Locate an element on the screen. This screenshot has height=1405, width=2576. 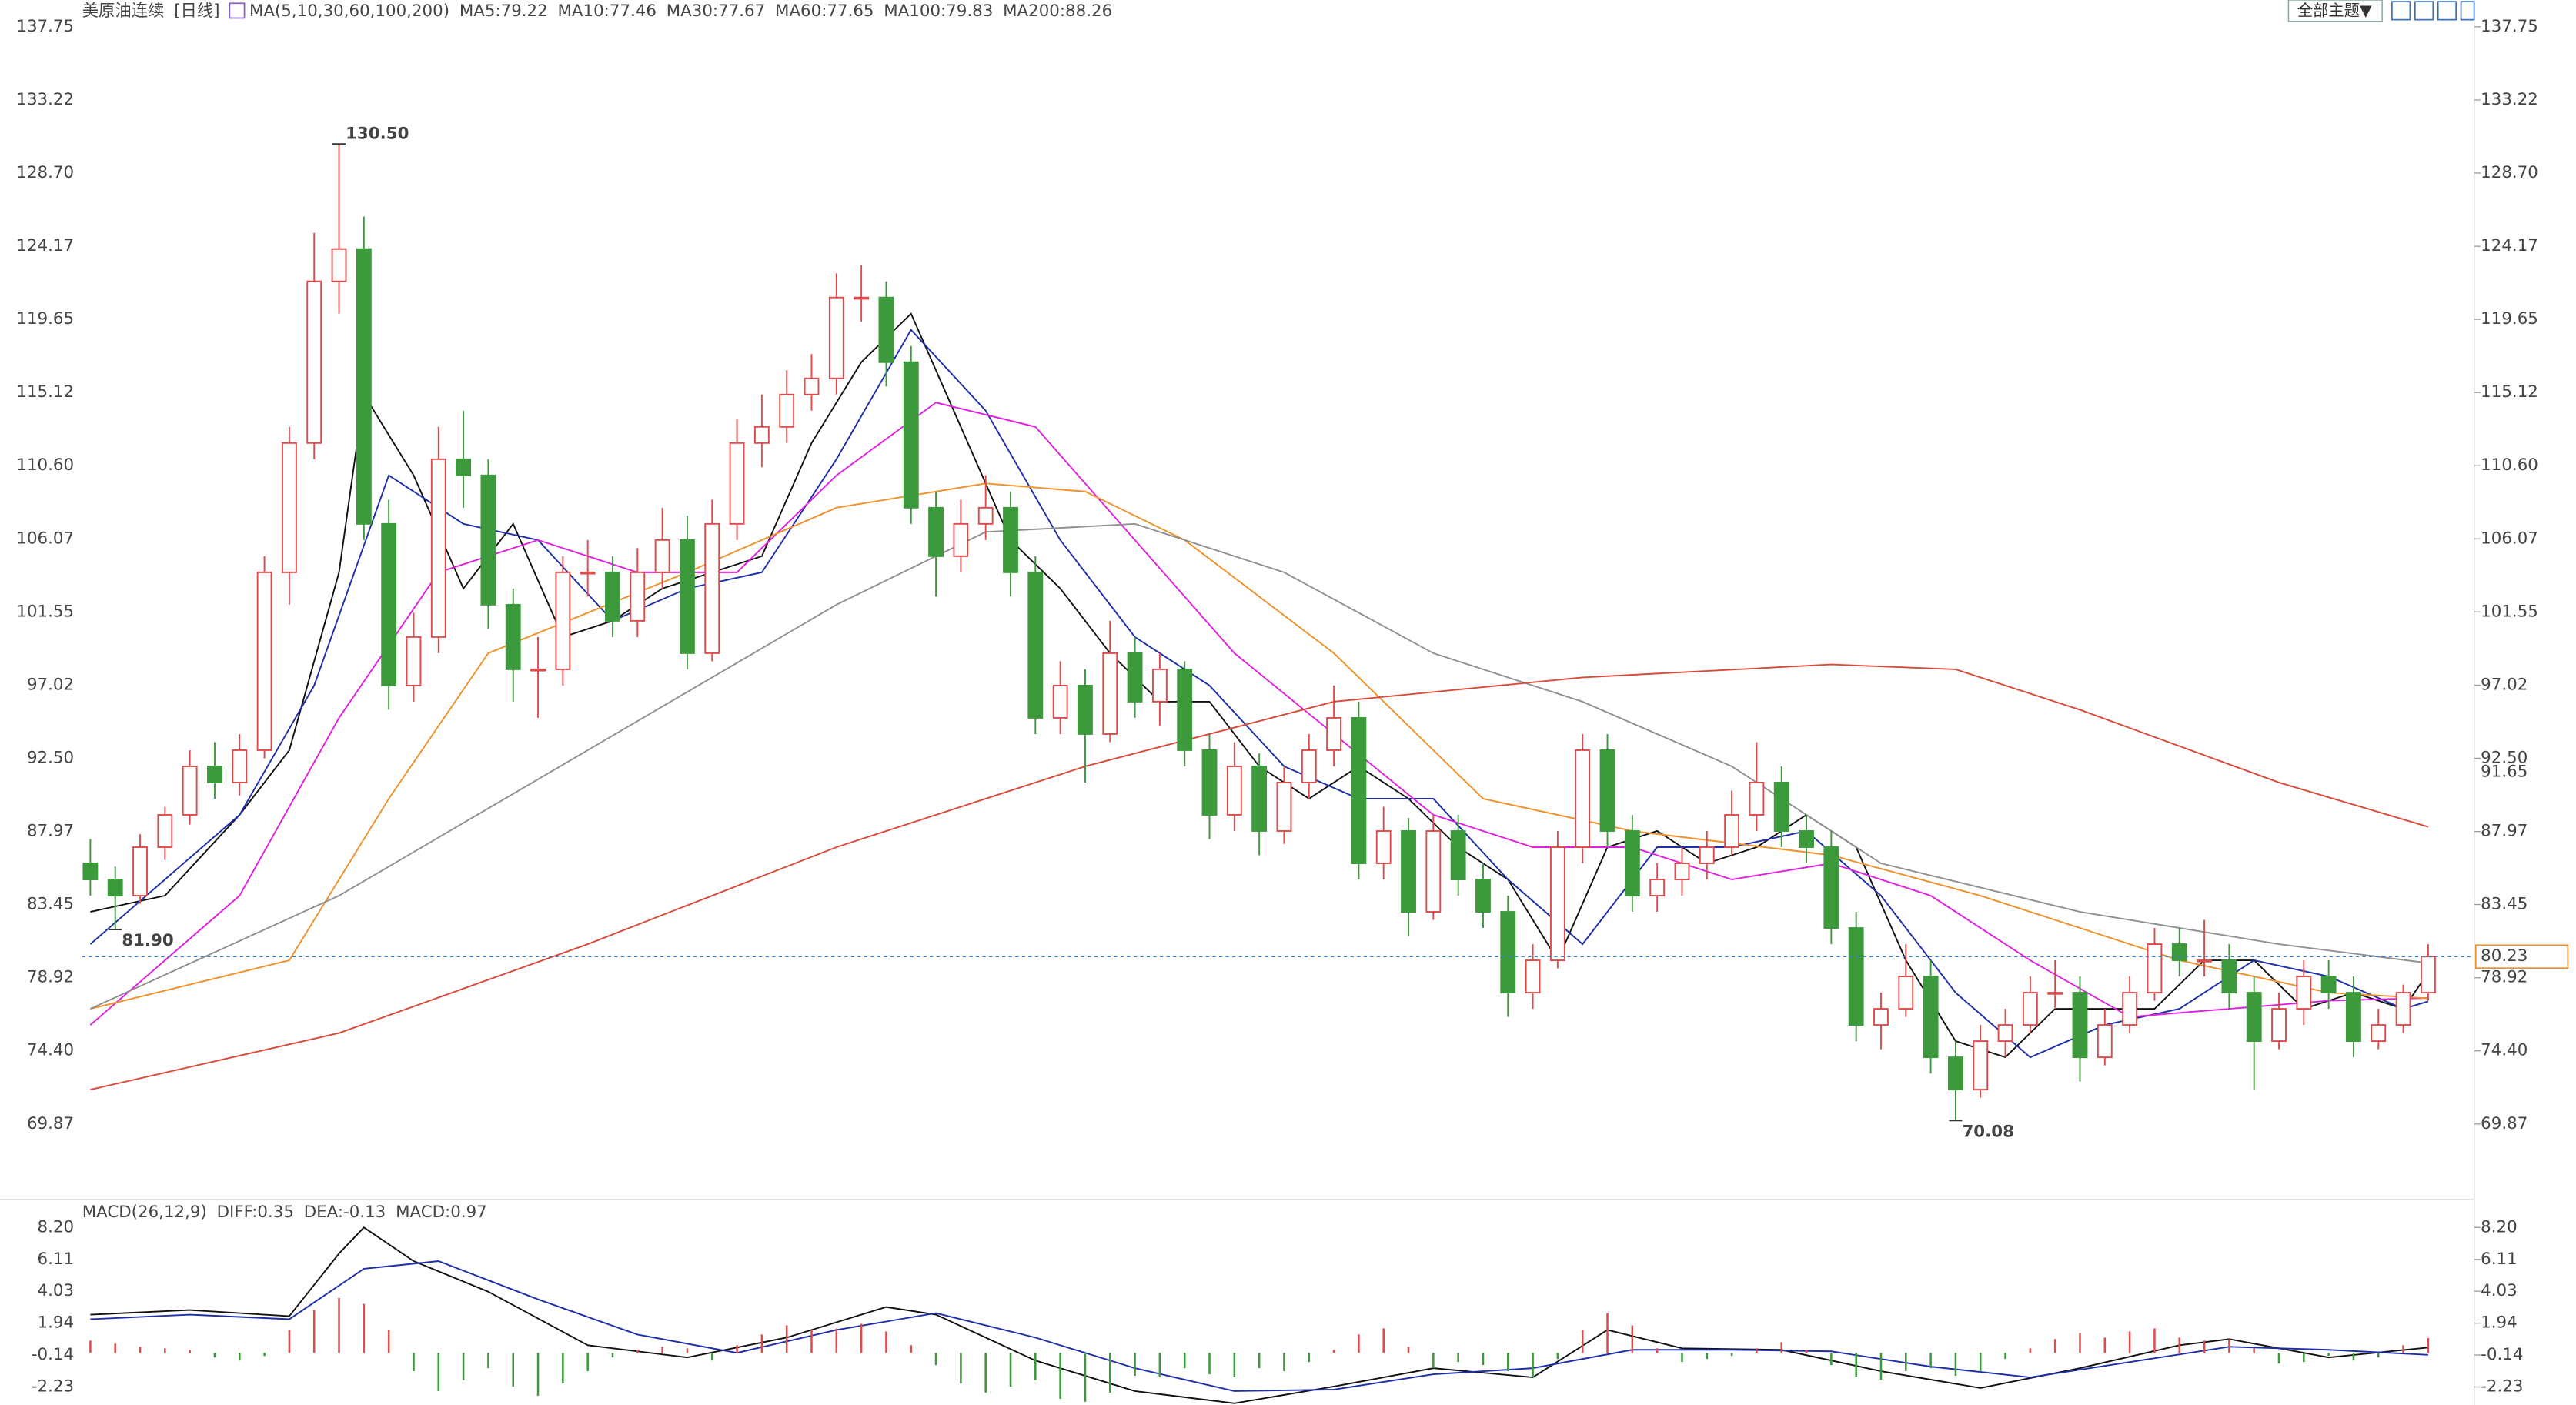
instrument-name: 美原油连续 is located at coordinates (123, 12).